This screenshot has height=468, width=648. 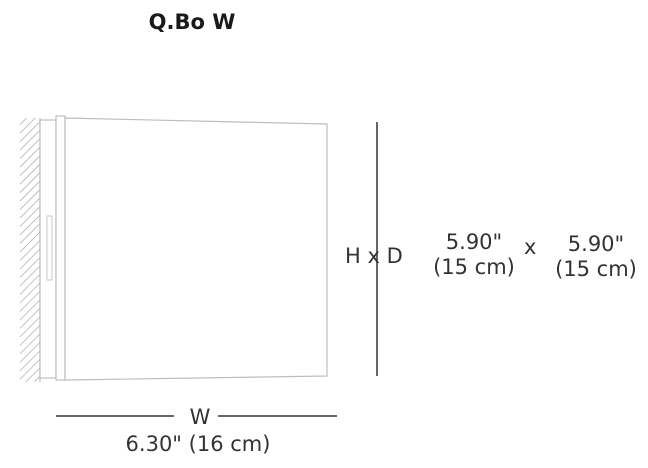 I want to click on width-value: 6.30" (16 cm), so click(x=198, y=444).